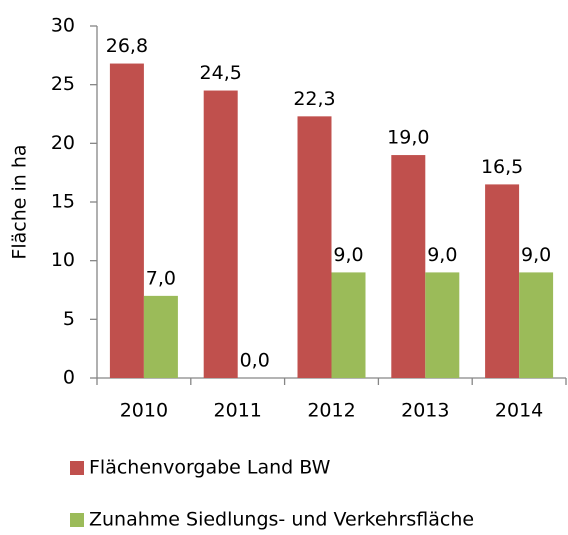 The height and width of the screenshot is (535, 568). I want to click on y-tick-label: 5, so click(69, 319).